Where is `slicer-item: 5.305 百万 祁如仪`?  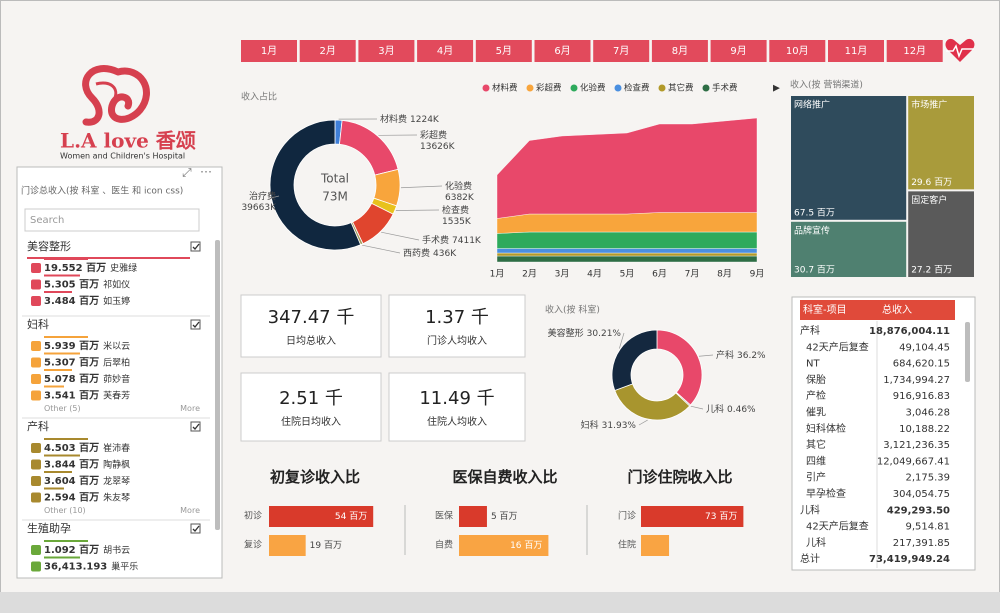
slicer-item: 5.305 百万 祁如仪 is located at coordinates (87, 284).